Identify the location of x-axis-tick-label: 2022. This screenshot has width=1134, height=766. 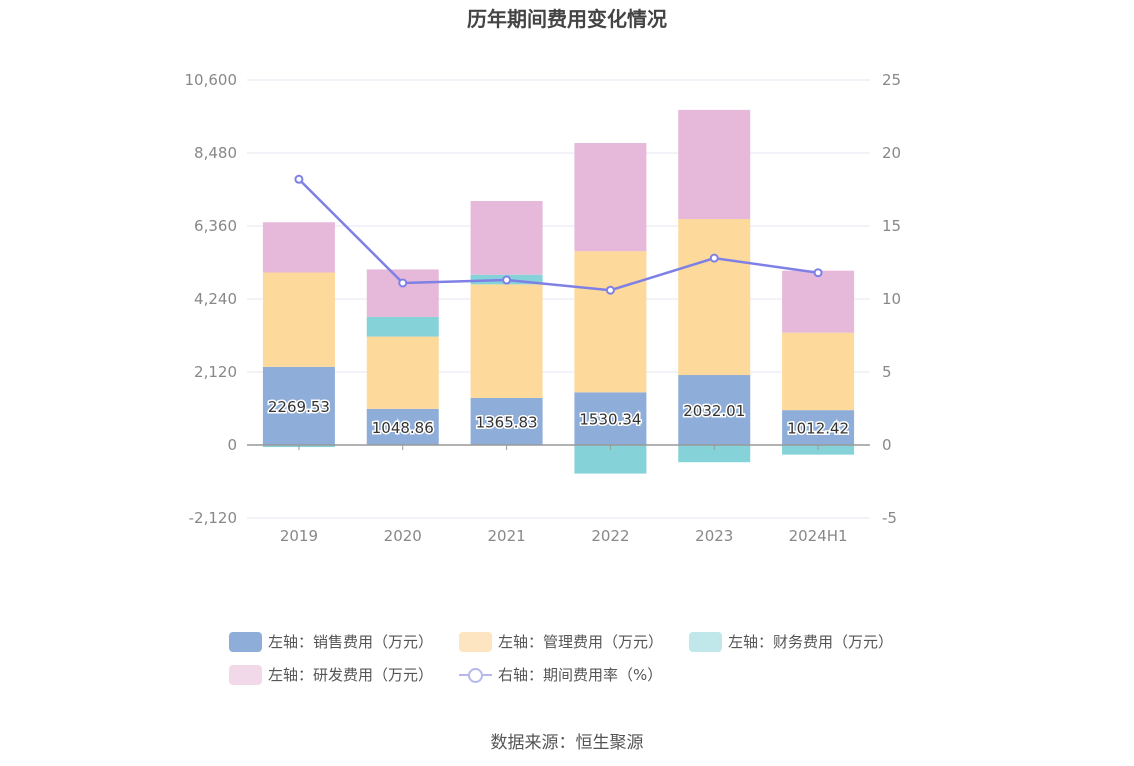
(610, 536).